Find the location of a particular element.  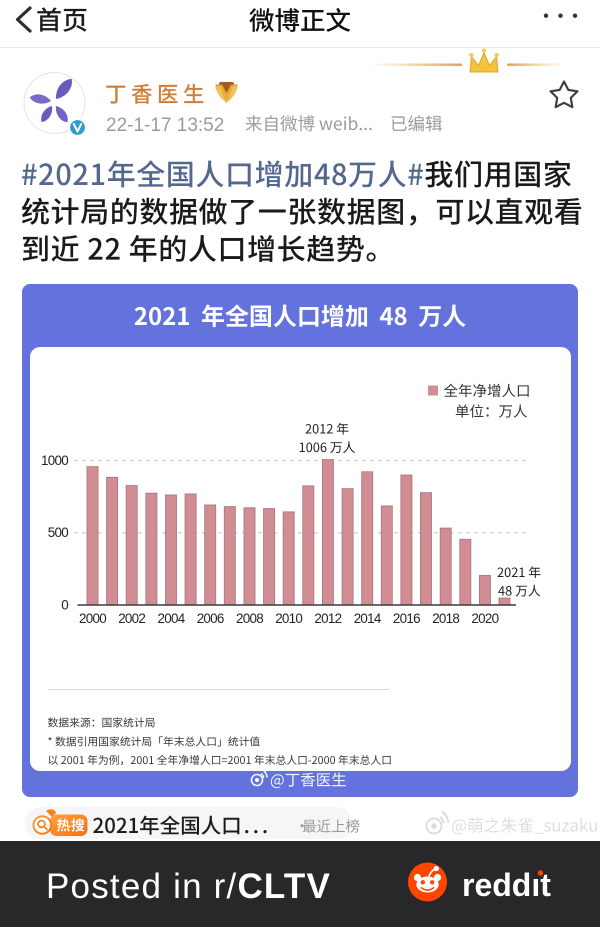

svg-text: 0 is located at coordinates (64, 604).